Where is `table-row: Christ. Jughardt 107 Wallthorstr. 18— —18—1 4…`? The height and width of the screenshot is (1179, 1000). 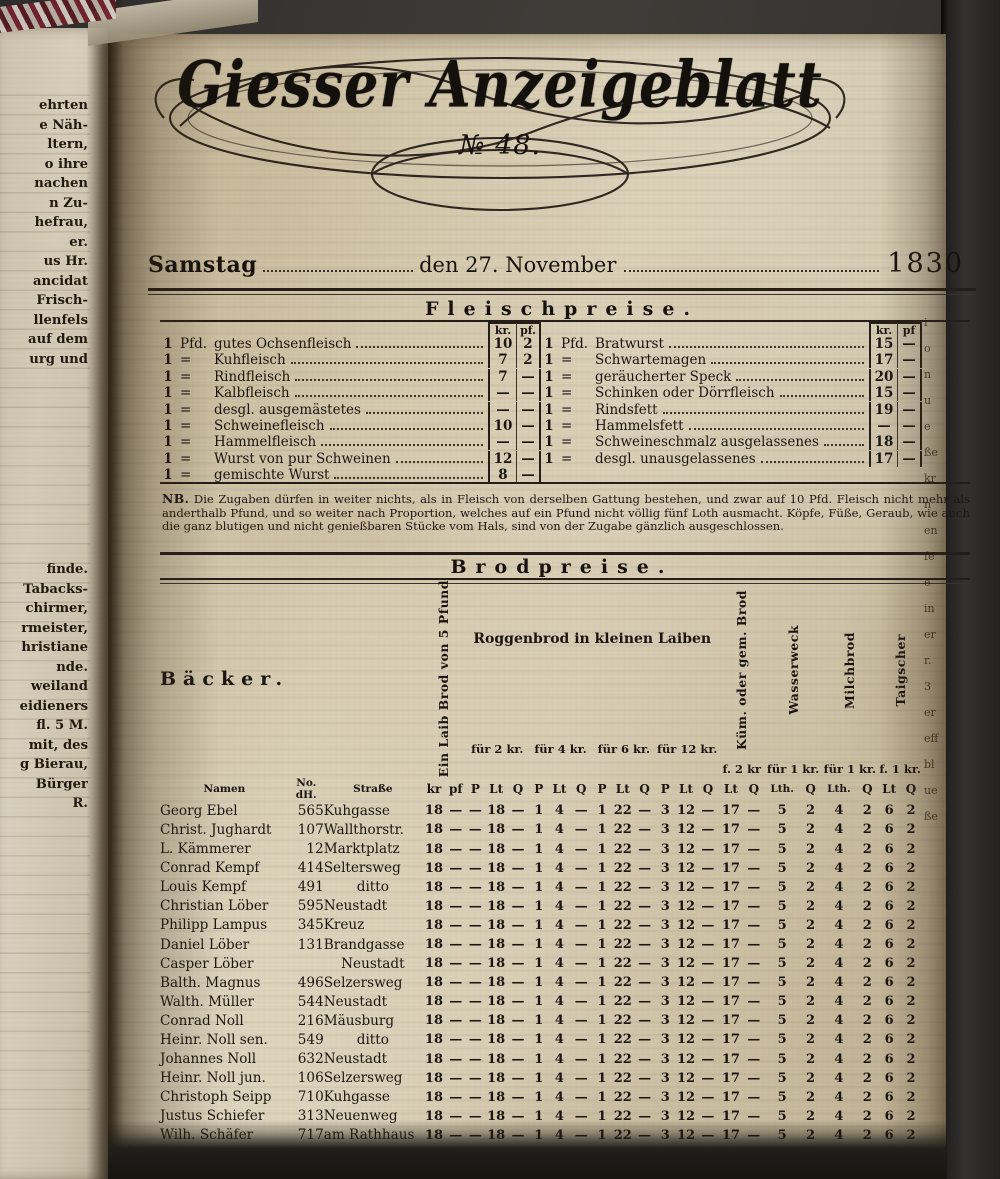
table-row: Christ. Jughardt 107 Wallthorstr. 18— —18—1 4… is located at coordinates (541, 829).